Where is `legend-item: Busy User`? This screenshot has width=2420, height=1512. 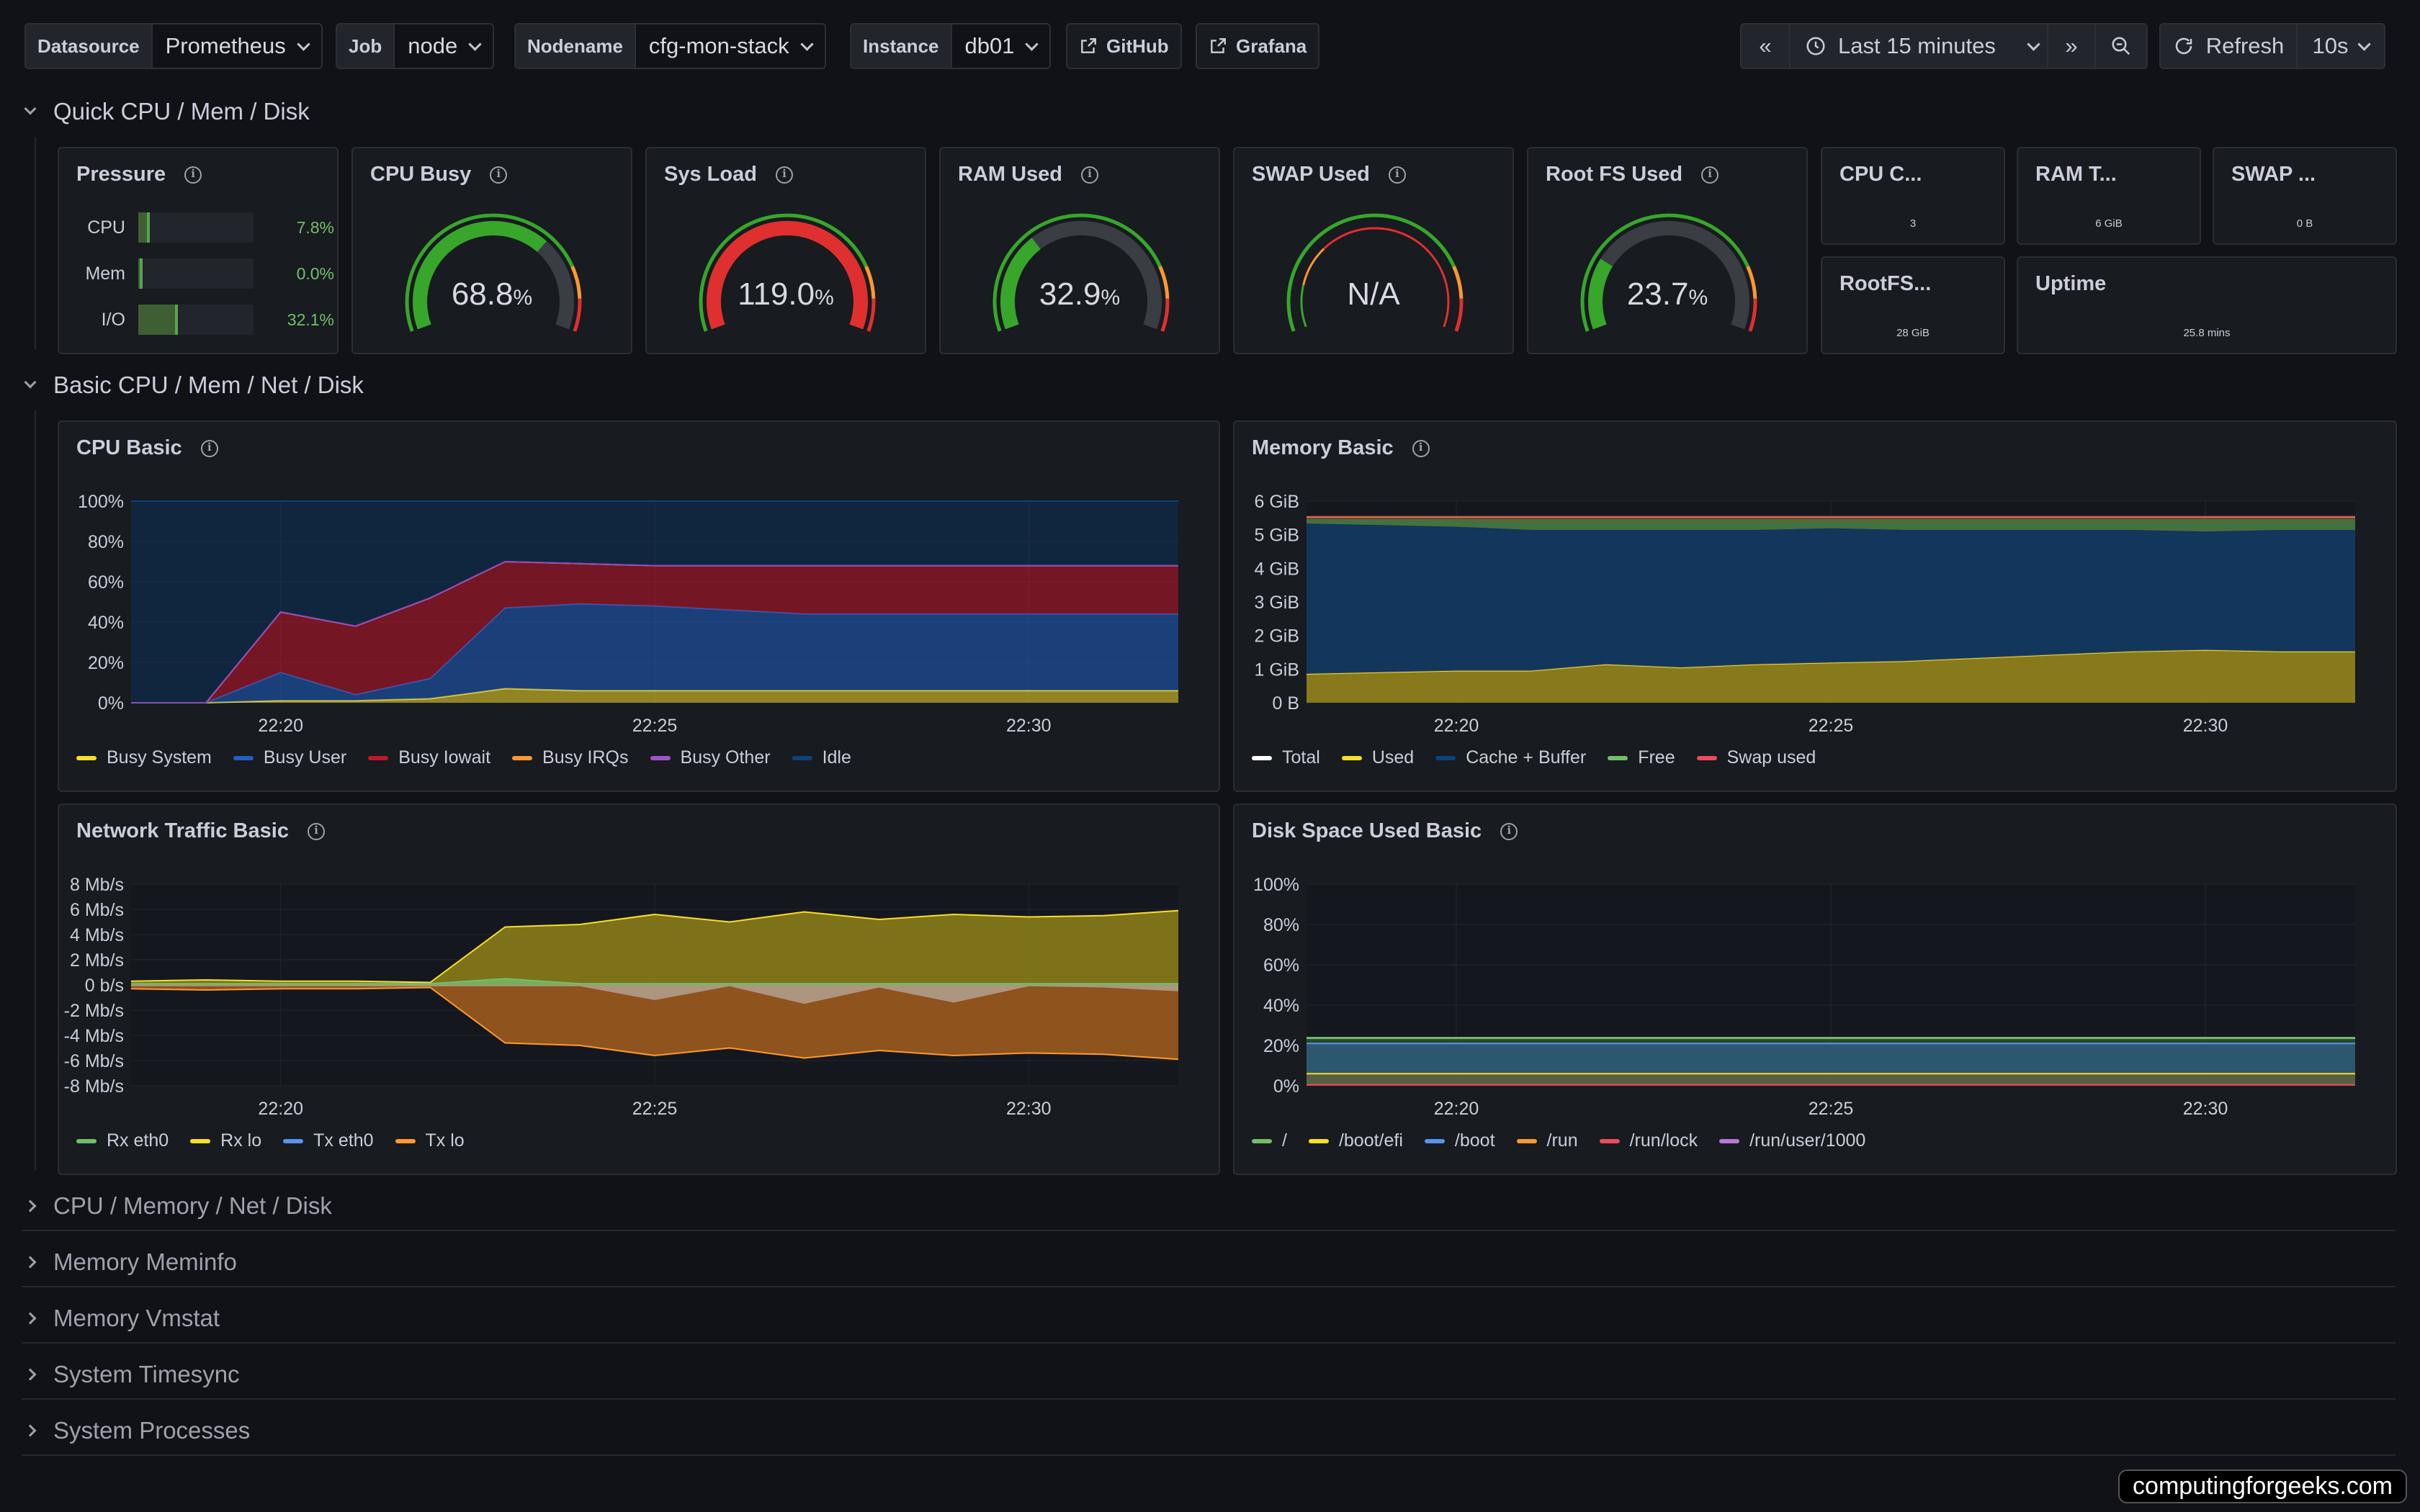
legend-item: Busy User is located at coordinates (289, 757).